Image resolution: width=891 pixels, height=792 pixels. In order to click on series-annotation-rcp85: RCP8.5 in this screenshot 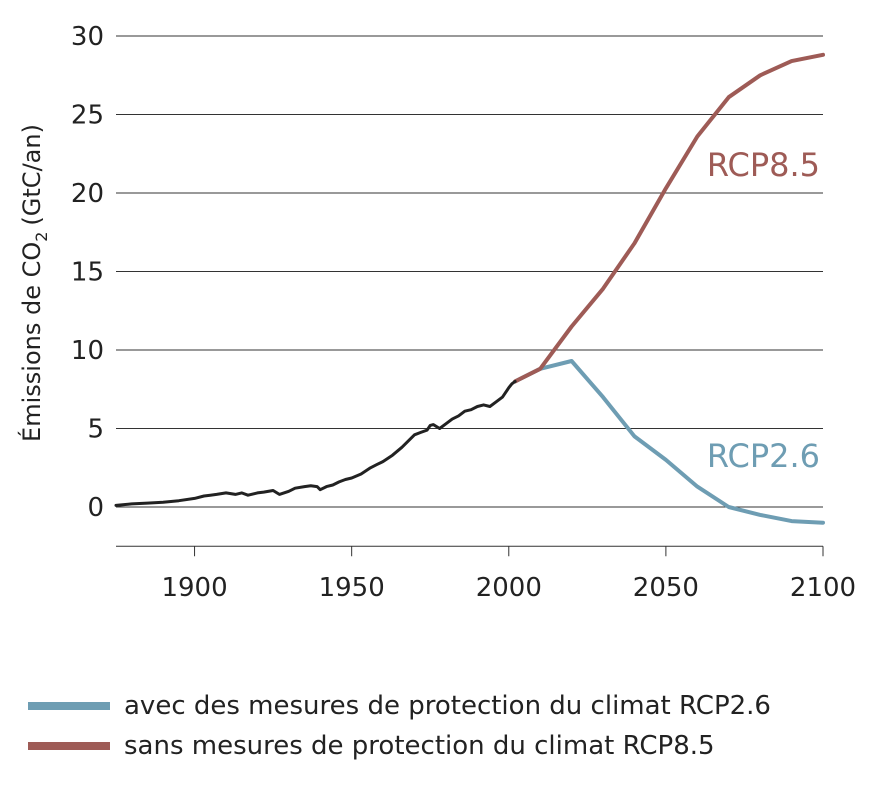, I will do `click(763, 165)`.